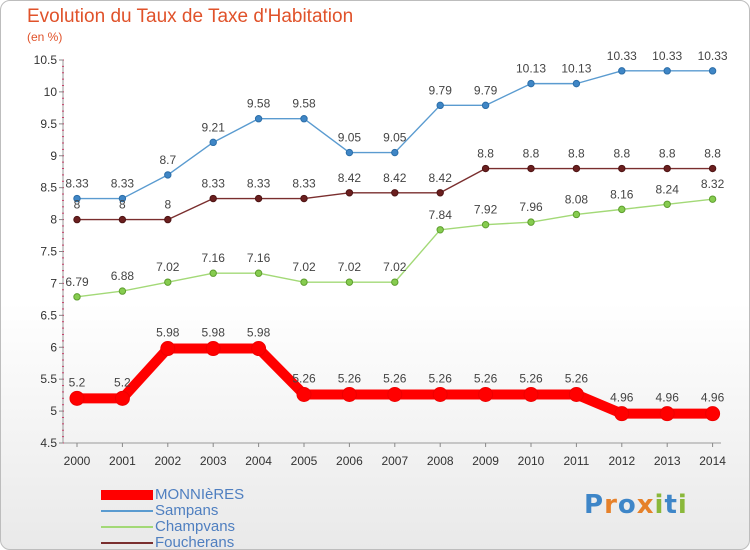  What do you see at coordinates (77, 282) in the screenshot?
I see `data-label: 6.79` at bounding box center [77, 282].